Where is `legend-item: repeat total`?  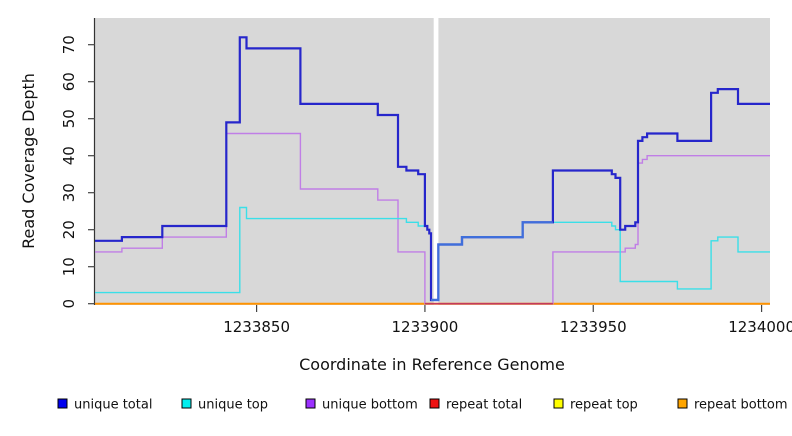 legend-item: repeat total is located at coordinates (475, 405).